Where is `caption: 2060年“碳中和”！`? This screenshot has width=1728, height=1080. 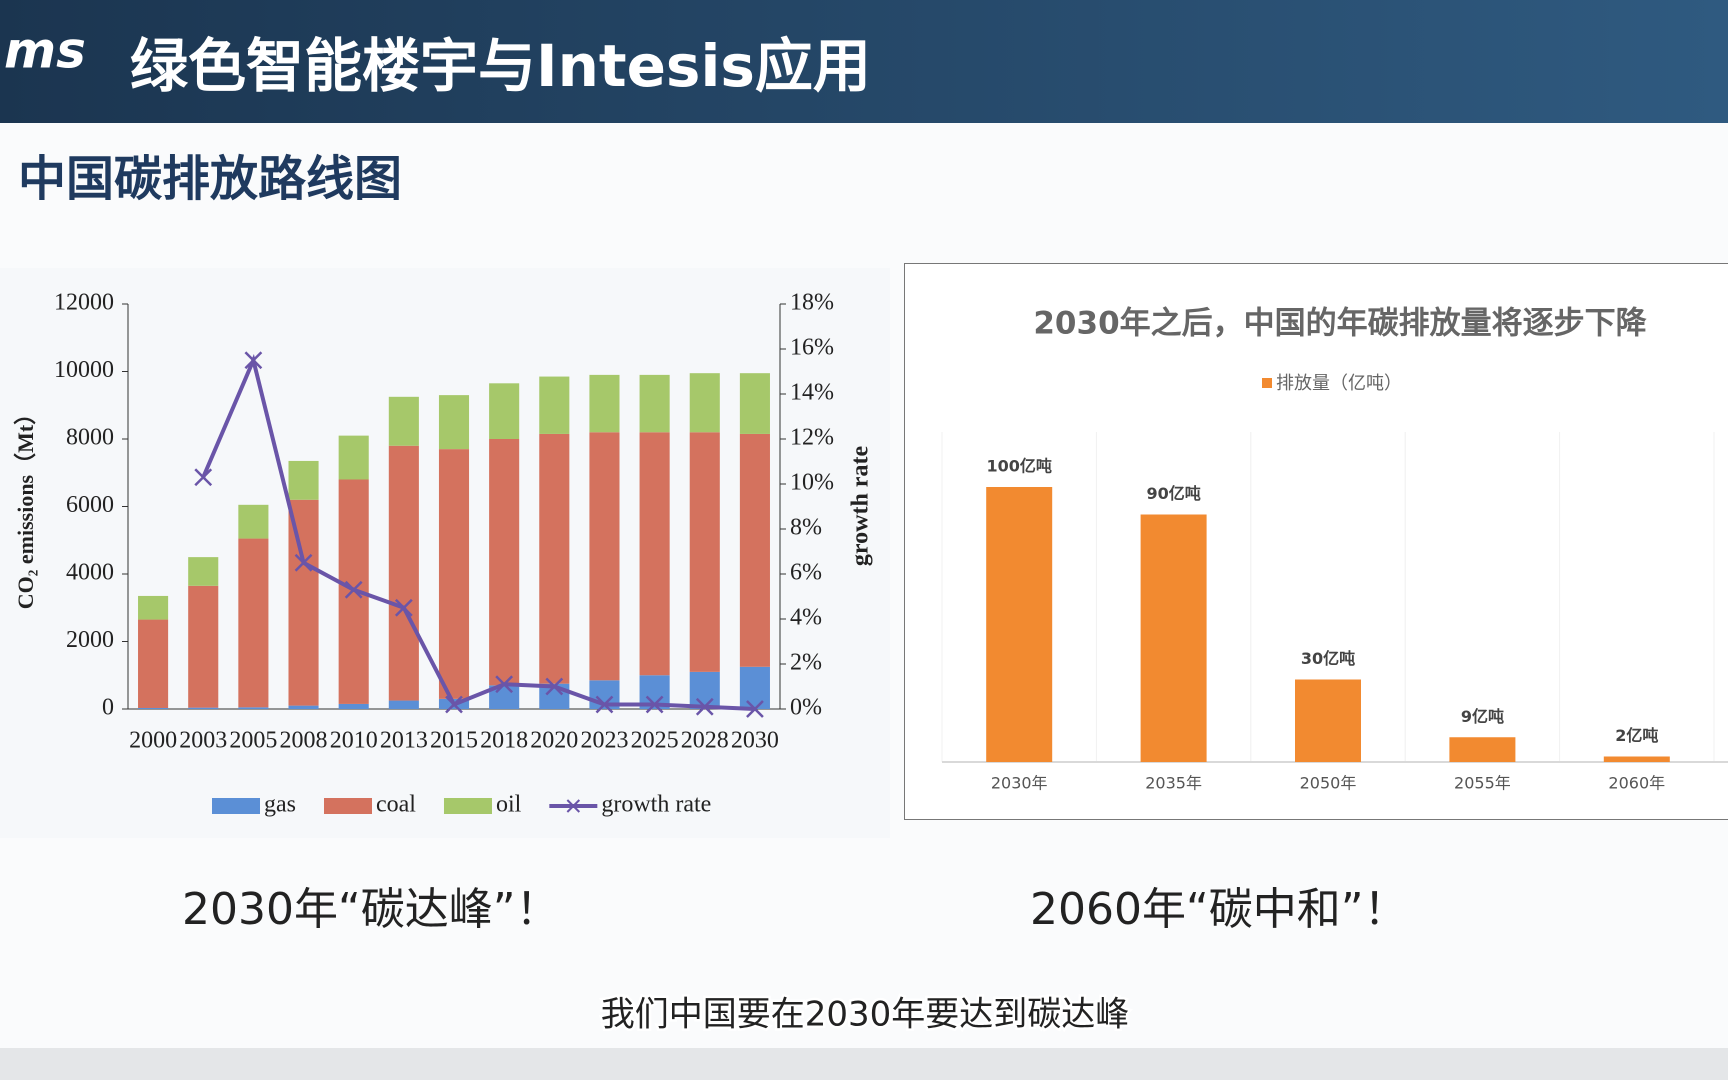
caption: 2060年“碳中和”！ is located at coordinates (1219, 909).